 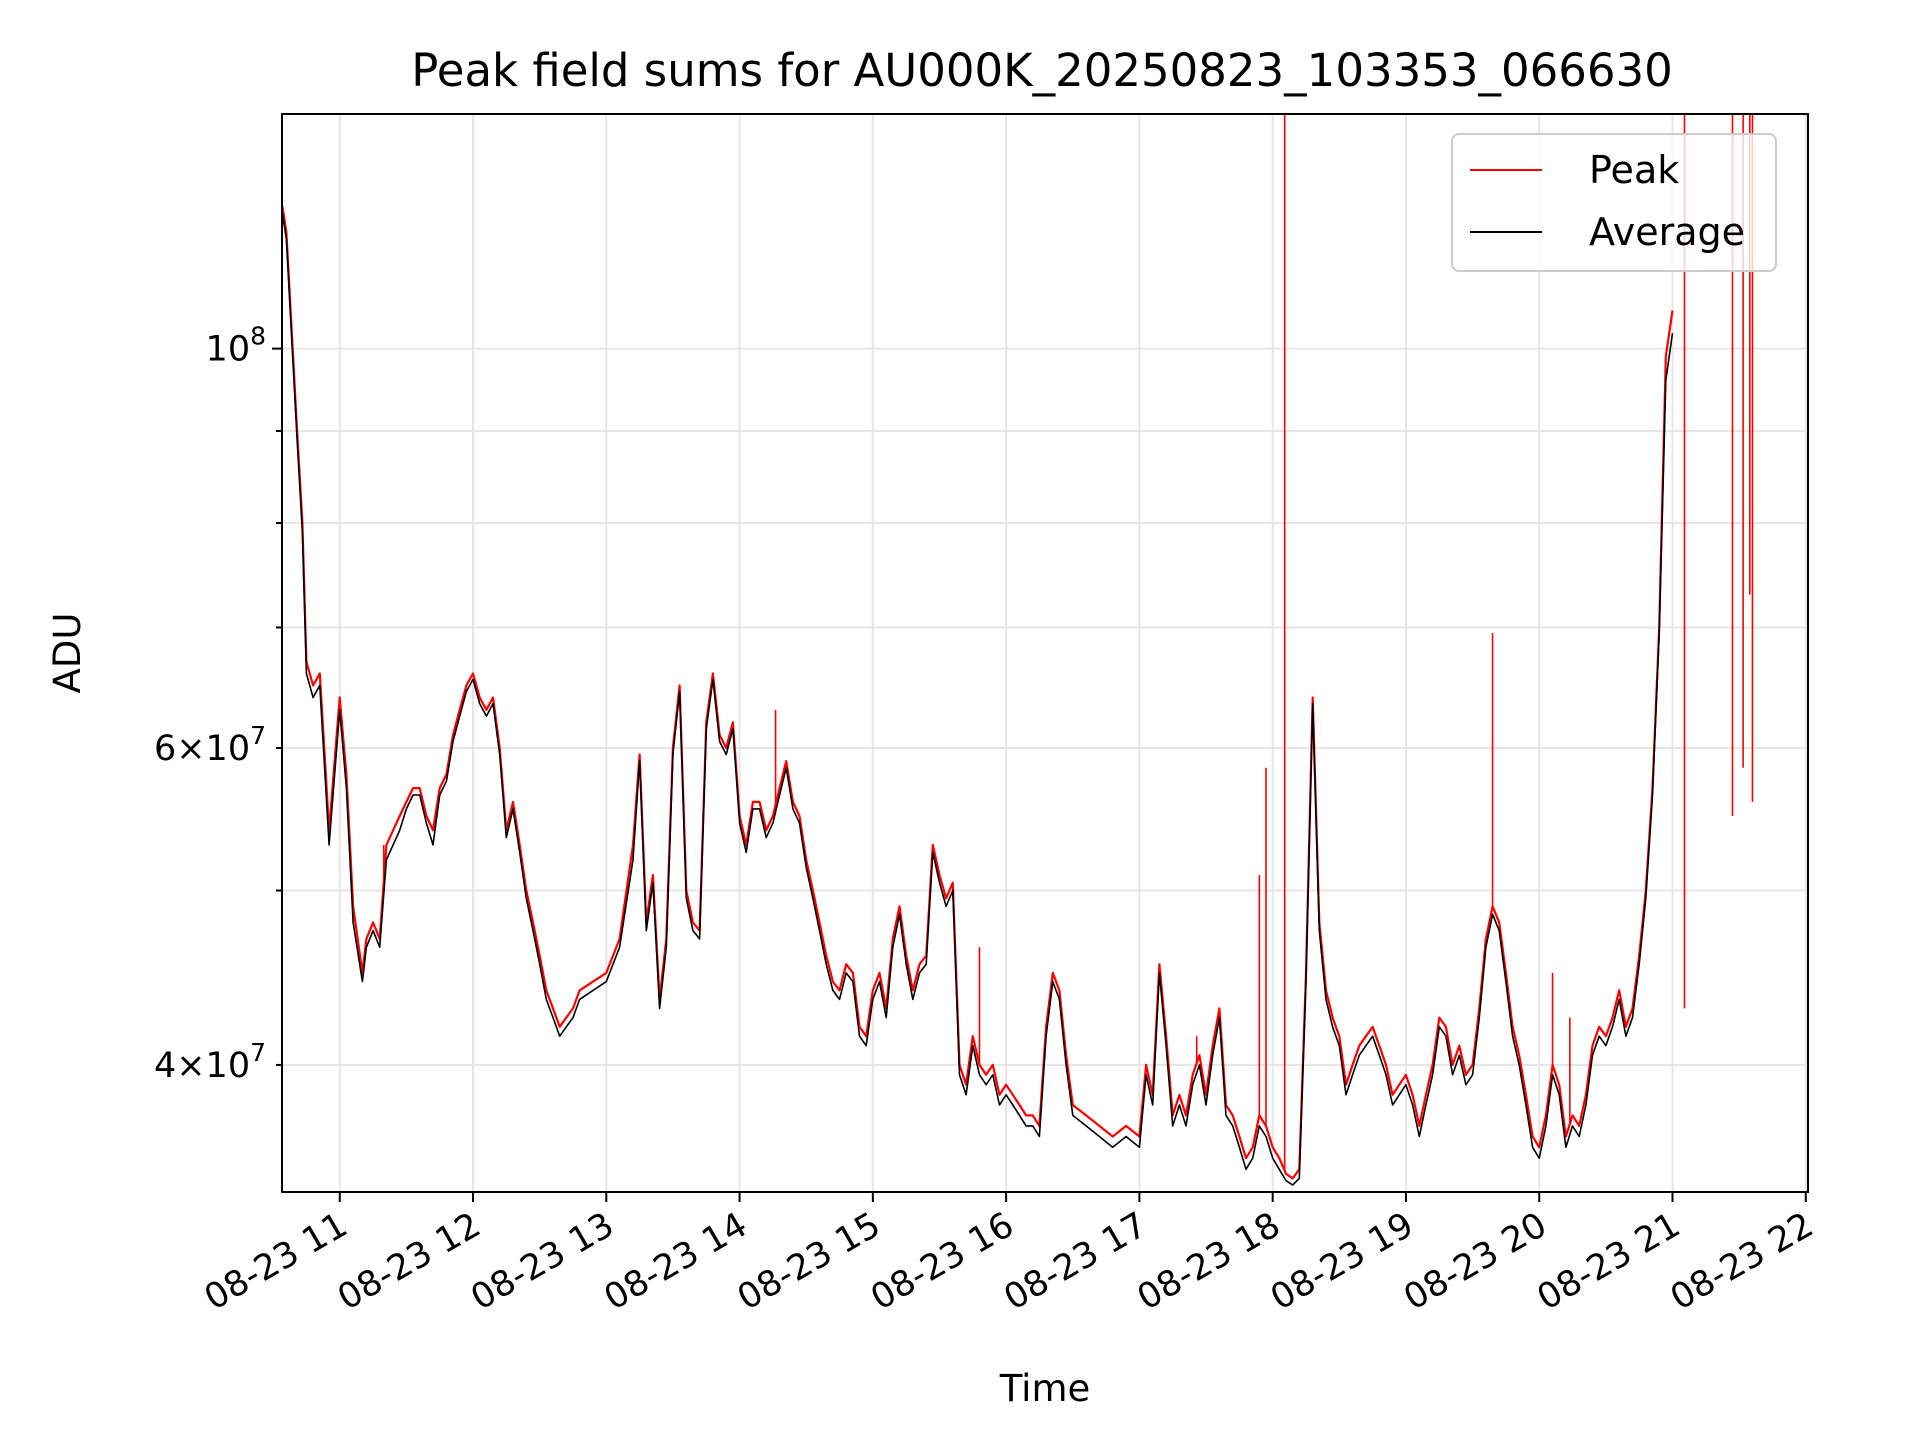 What do you see at coordinates (210, 745) in the screenshot?
I see `y-tick-label: 6×107` at bounding box center [210, 745].